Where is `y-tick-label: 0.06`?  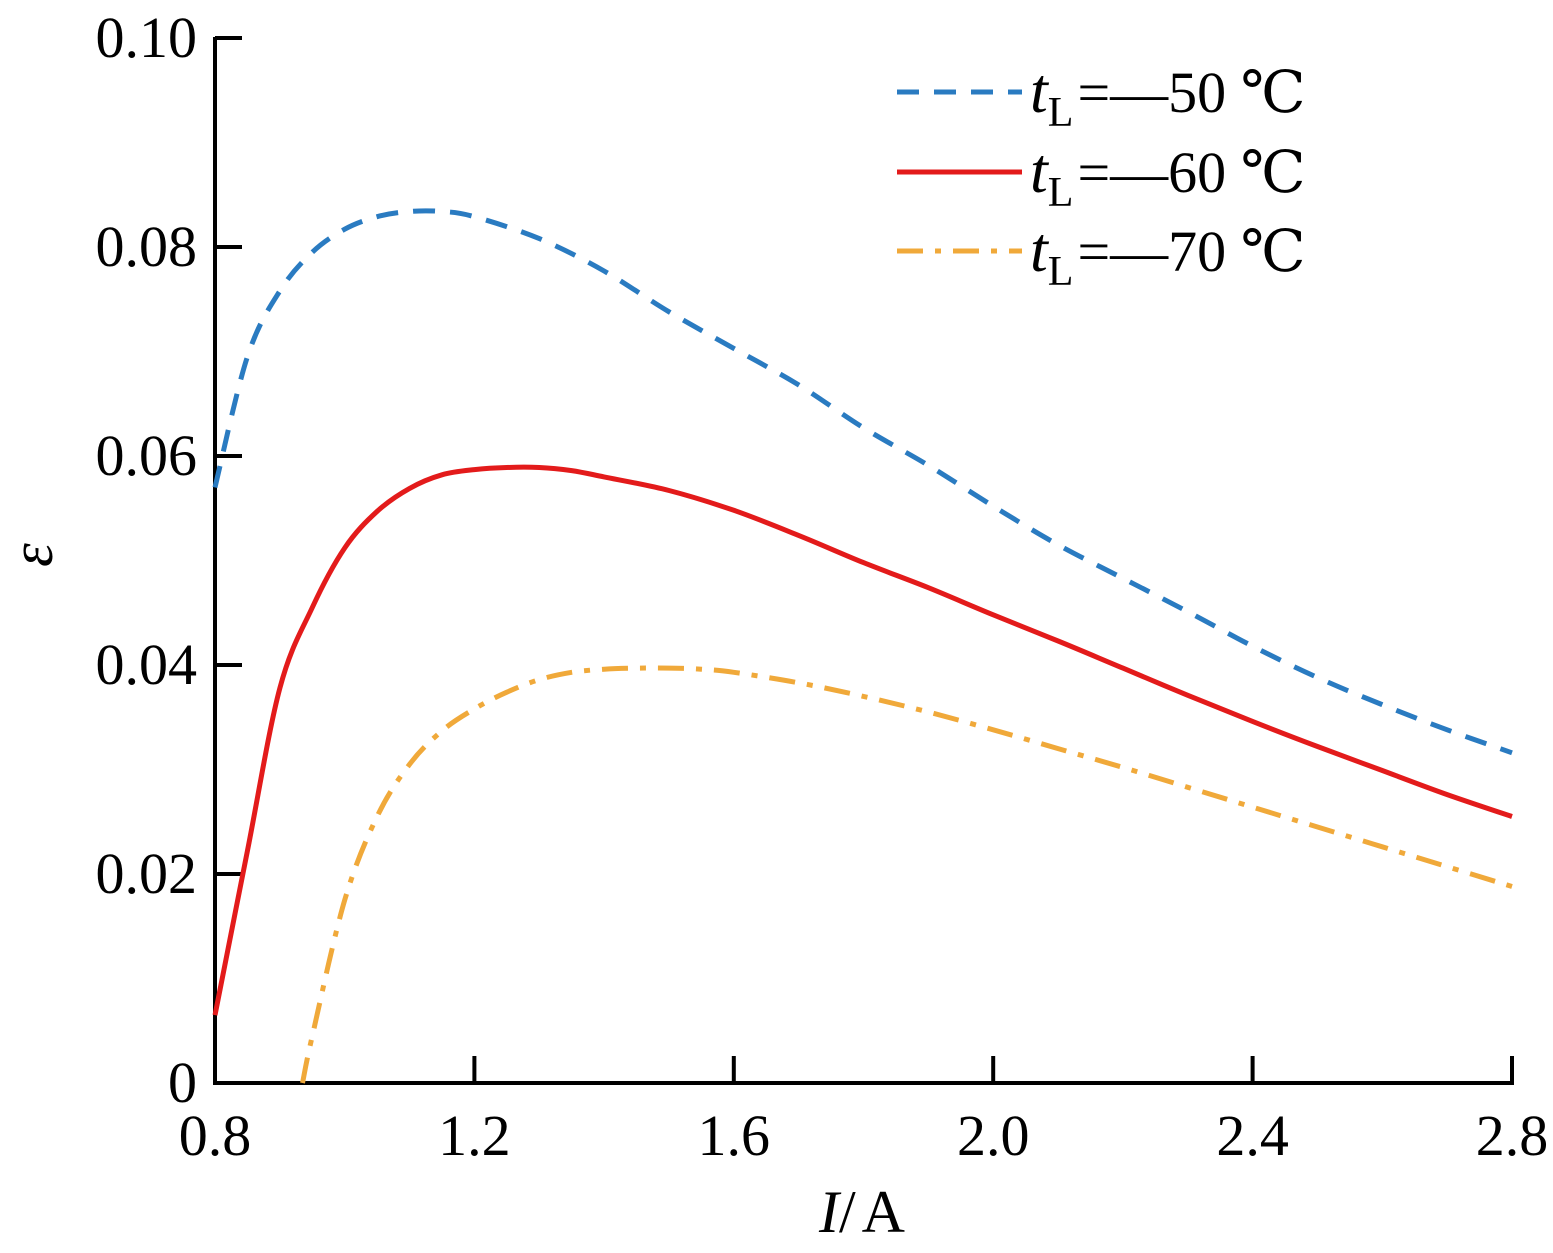 y-tick-label: 0.06 is located at coordinates (147, 455).